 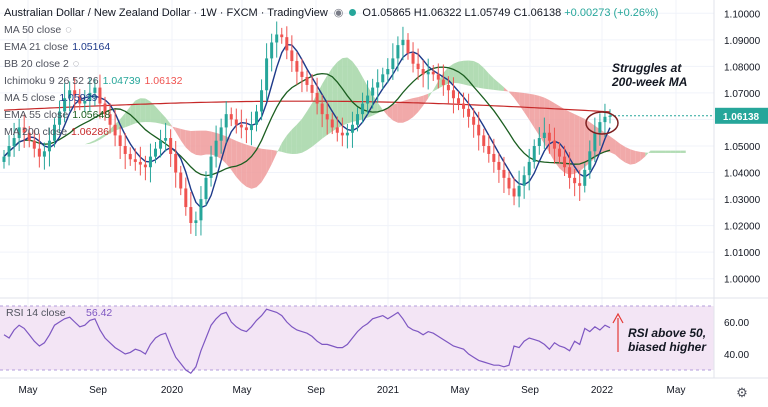 I want to click on x-tick-label: 2021, so click(x=388, y=390).